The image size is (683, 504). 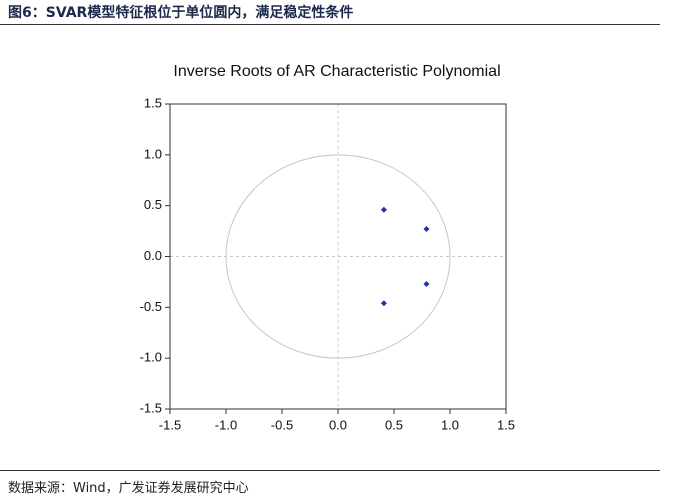 What do you see at coordinates (151, 306) in the screenshot?
I see `y-tick-label: -0.5` at bounding box center [151, 306].